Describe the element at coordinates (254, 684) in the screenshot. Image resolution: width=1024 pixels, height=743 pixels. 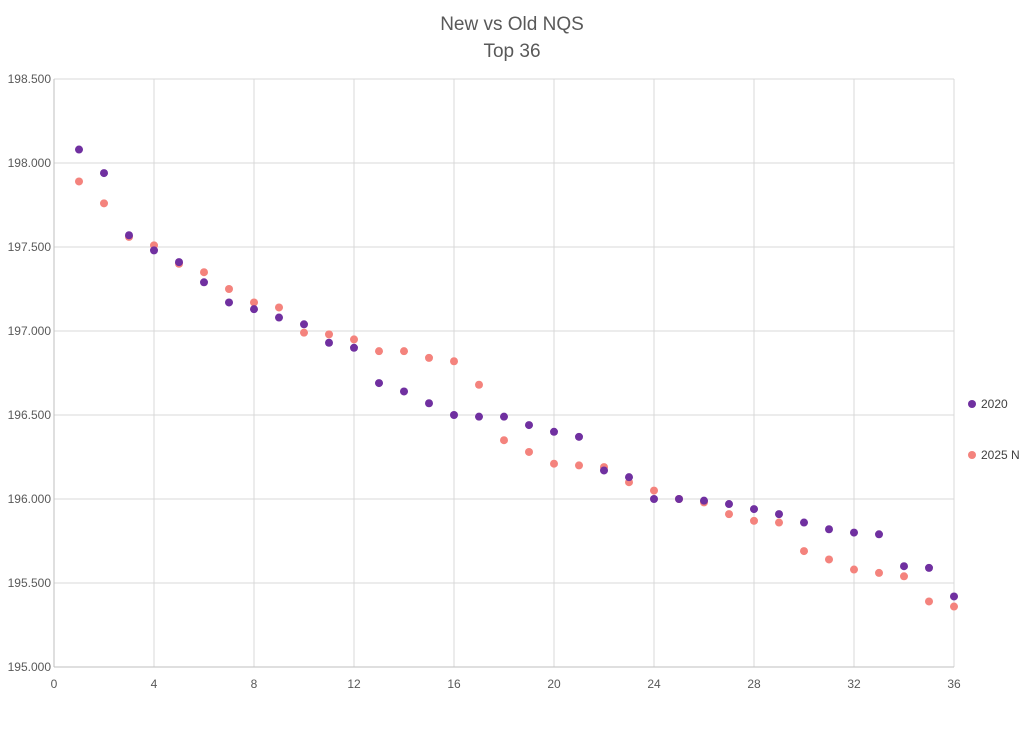
I see `x-tick-label: 8` at that location.